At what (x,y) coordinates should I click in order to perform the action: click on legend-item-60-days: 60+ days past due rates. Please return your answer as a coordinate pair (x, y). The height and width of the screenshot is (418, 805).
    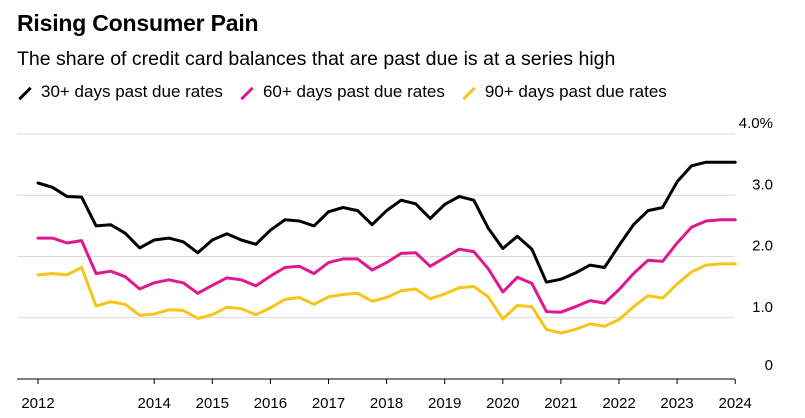
    Looking at the image, I should click on (342, 92).